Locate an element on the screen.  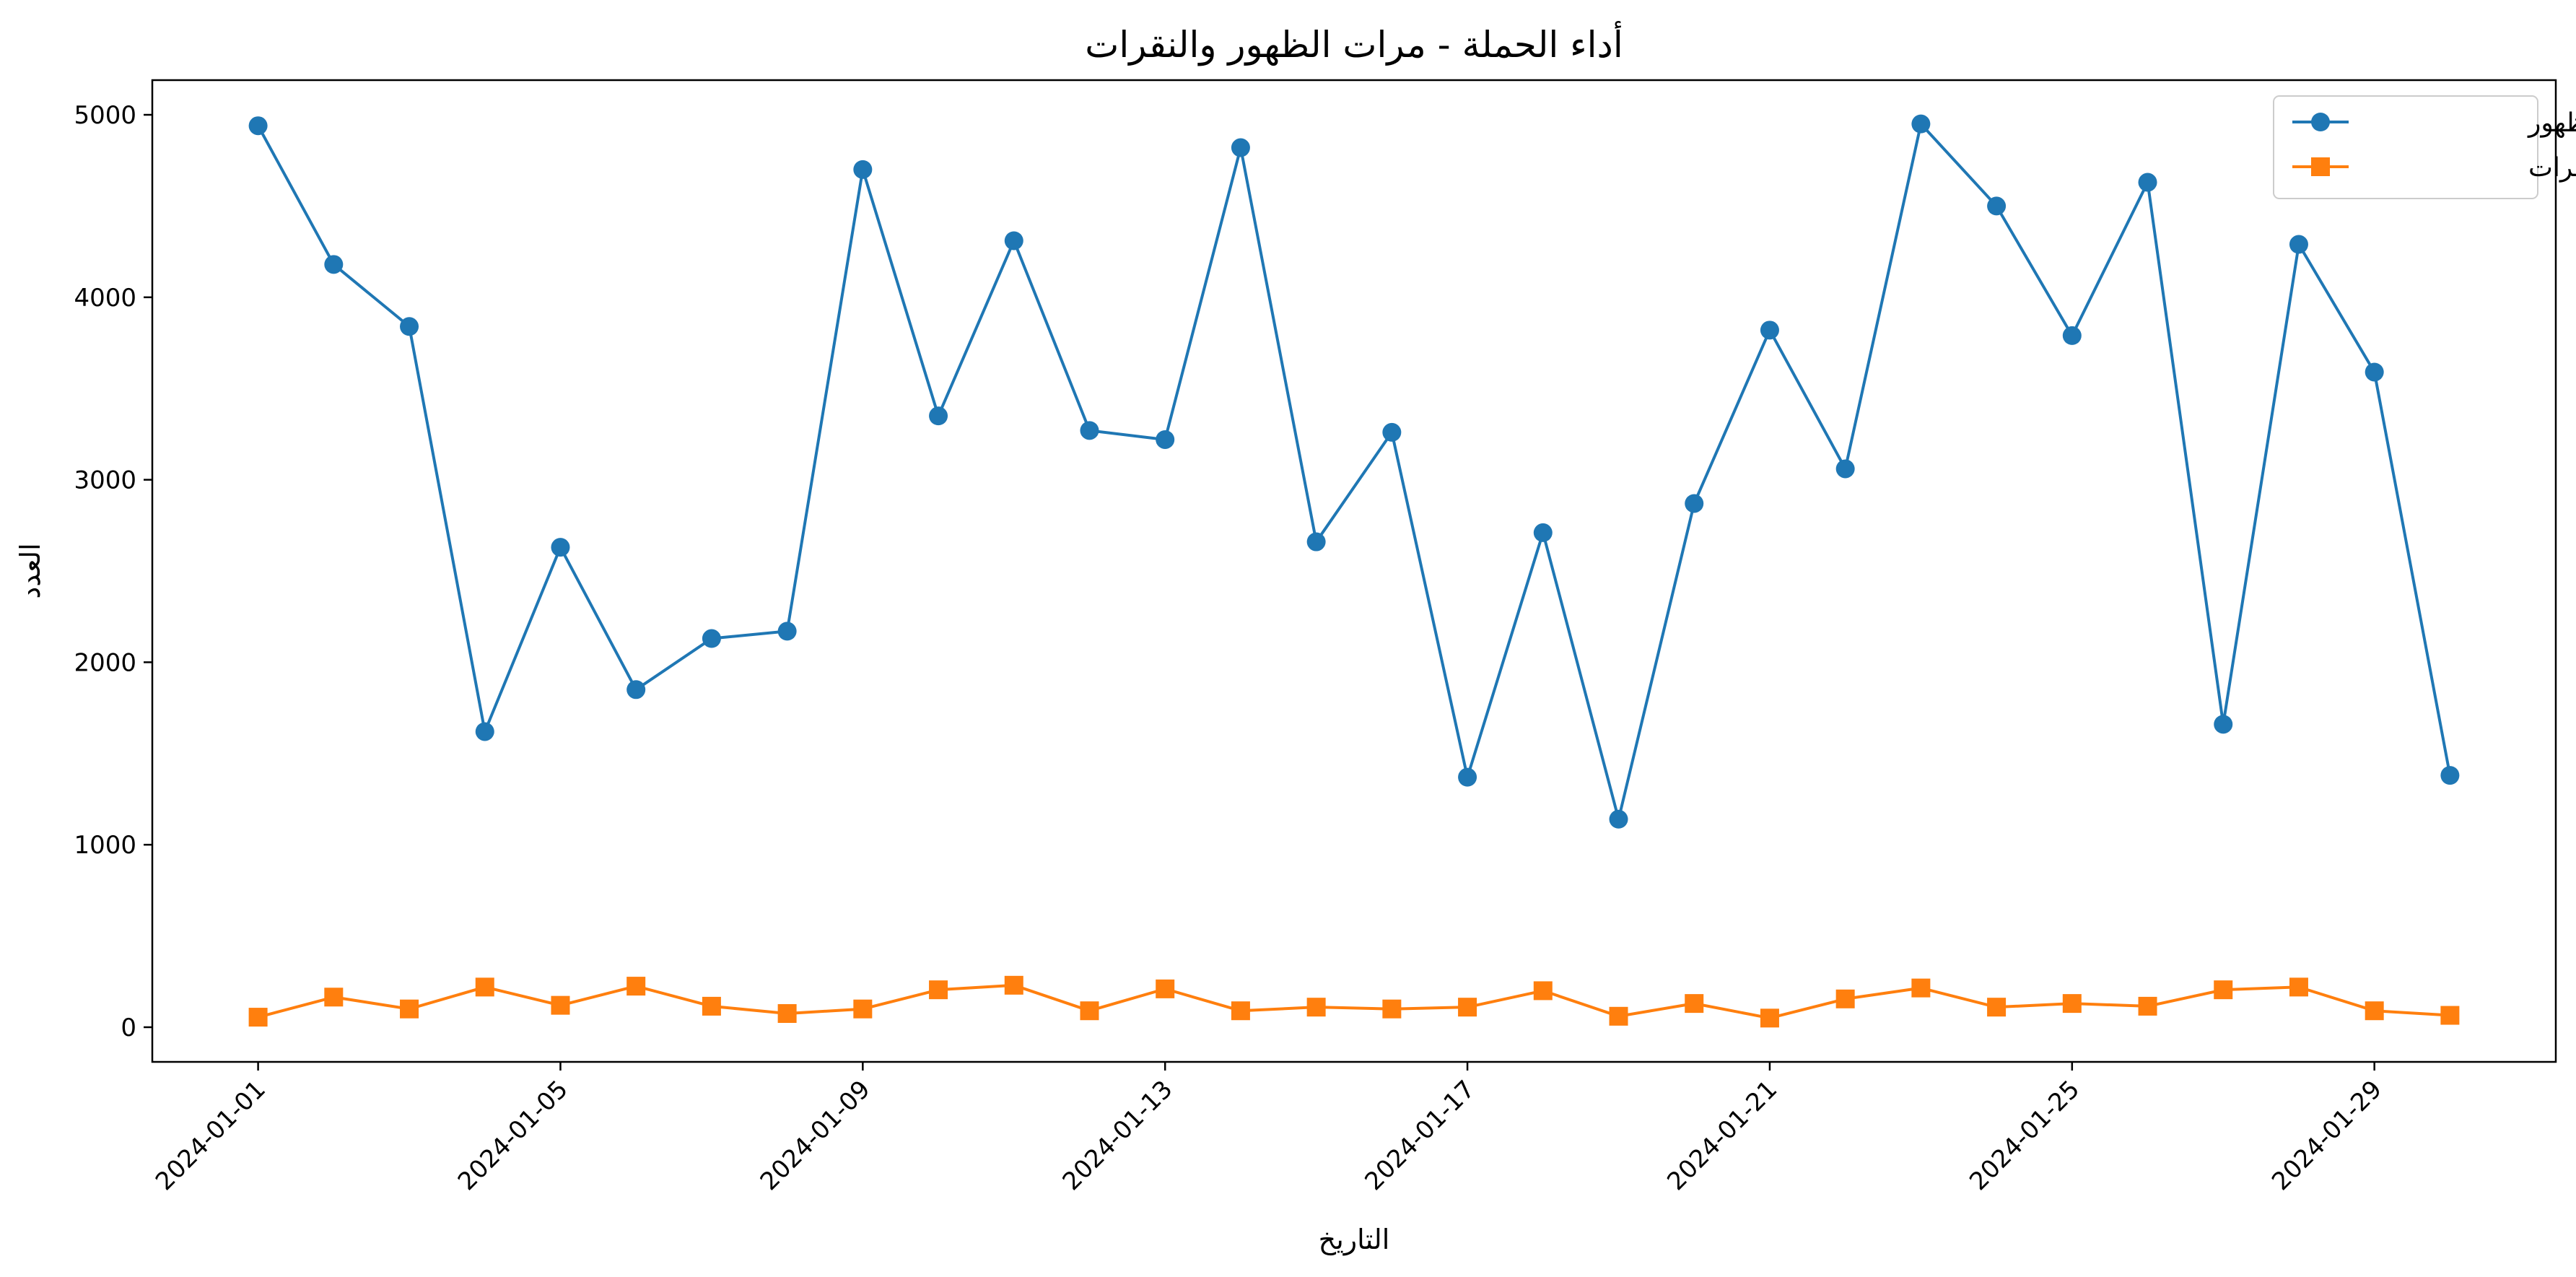
y-axis-label: العدد is located at coordinates (30, 570).